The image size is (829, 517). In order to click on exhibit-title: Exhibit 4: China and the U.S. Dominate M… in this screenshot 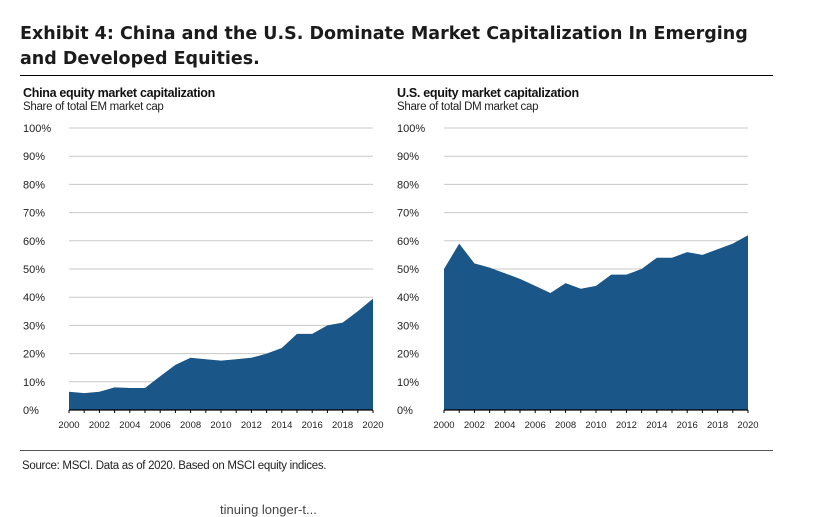, I will do `click(384, 46)`.